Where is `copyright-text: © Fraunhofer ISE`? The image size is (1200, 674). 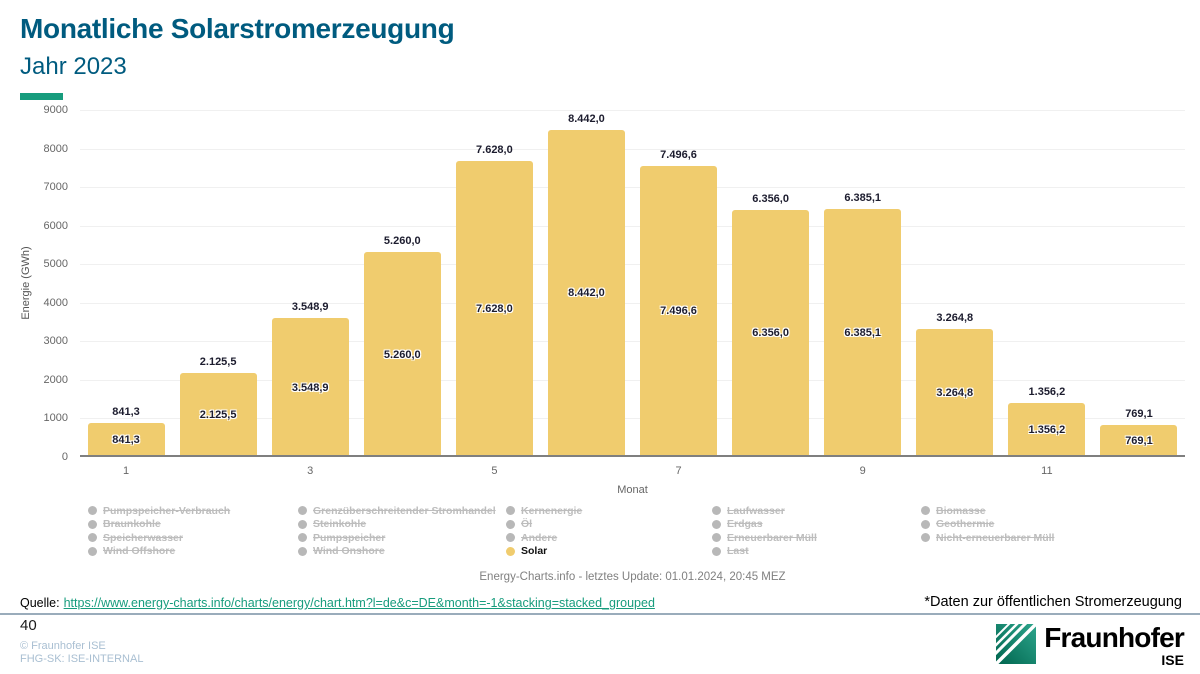 copyright-text: © Fraunhofer ISE is located at coordinates (63, 646).